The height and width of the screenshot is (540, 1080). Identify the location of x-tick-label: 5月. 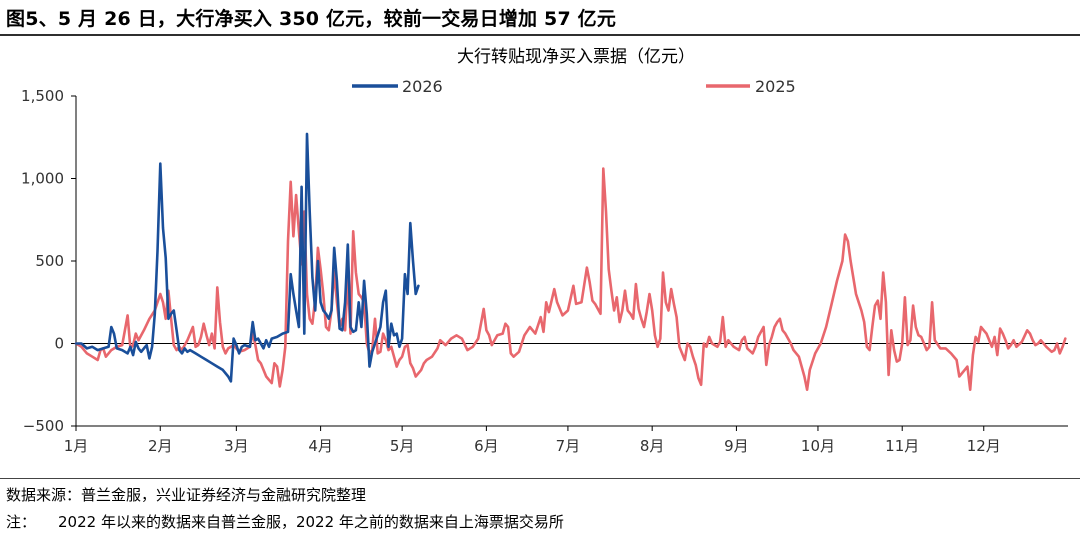
(402, 446).